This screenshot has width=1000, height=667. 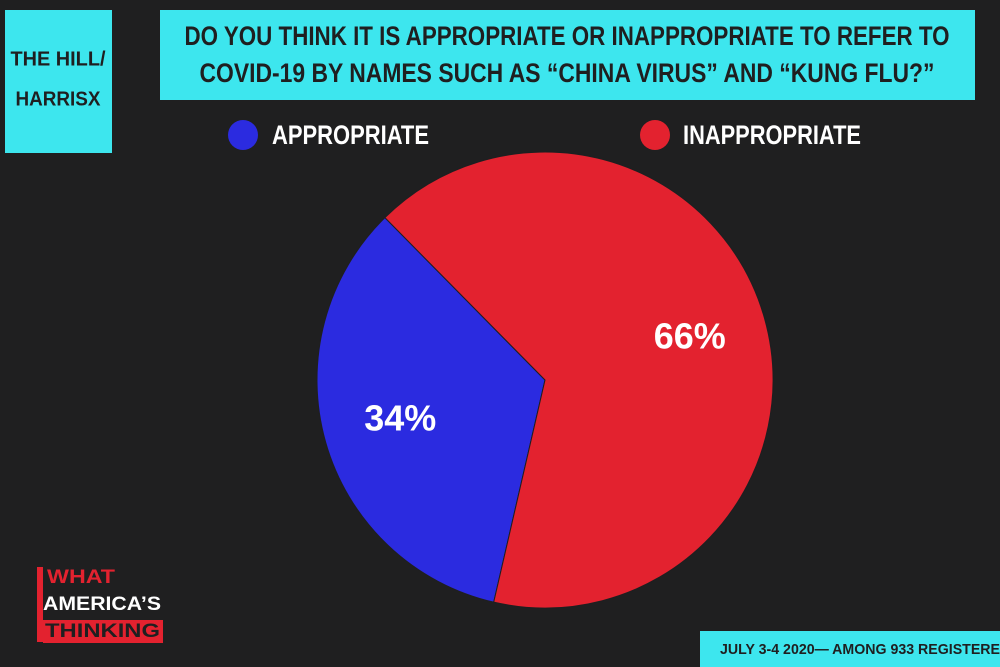 I want to click on logo-bar, so click(x=40, y=604).